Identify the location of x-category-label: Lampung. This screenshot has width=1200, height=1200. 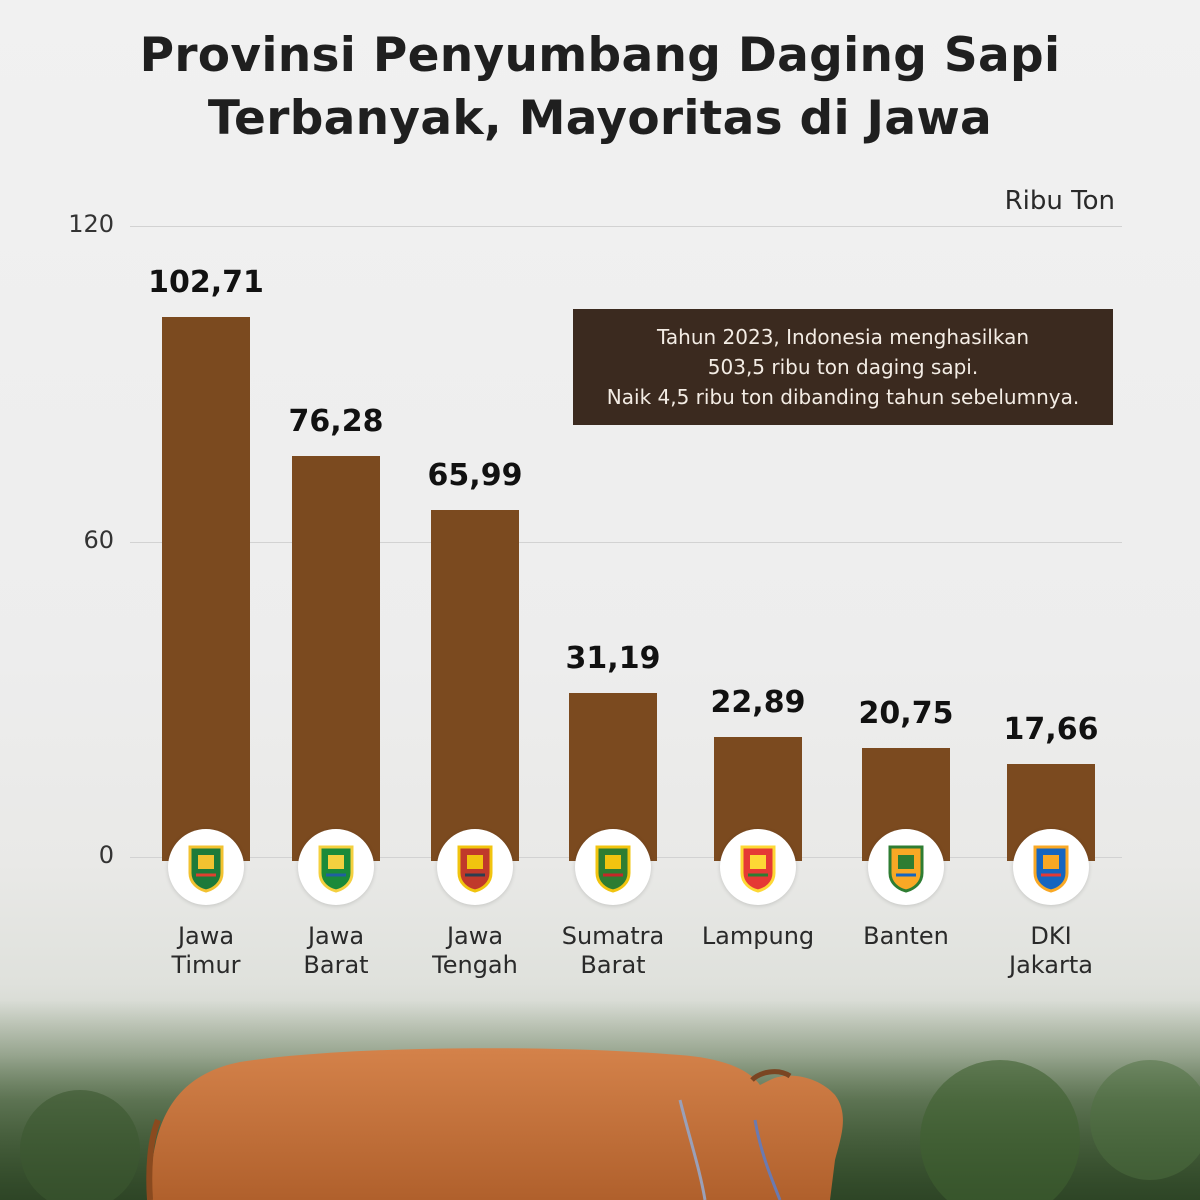
(758, 936).